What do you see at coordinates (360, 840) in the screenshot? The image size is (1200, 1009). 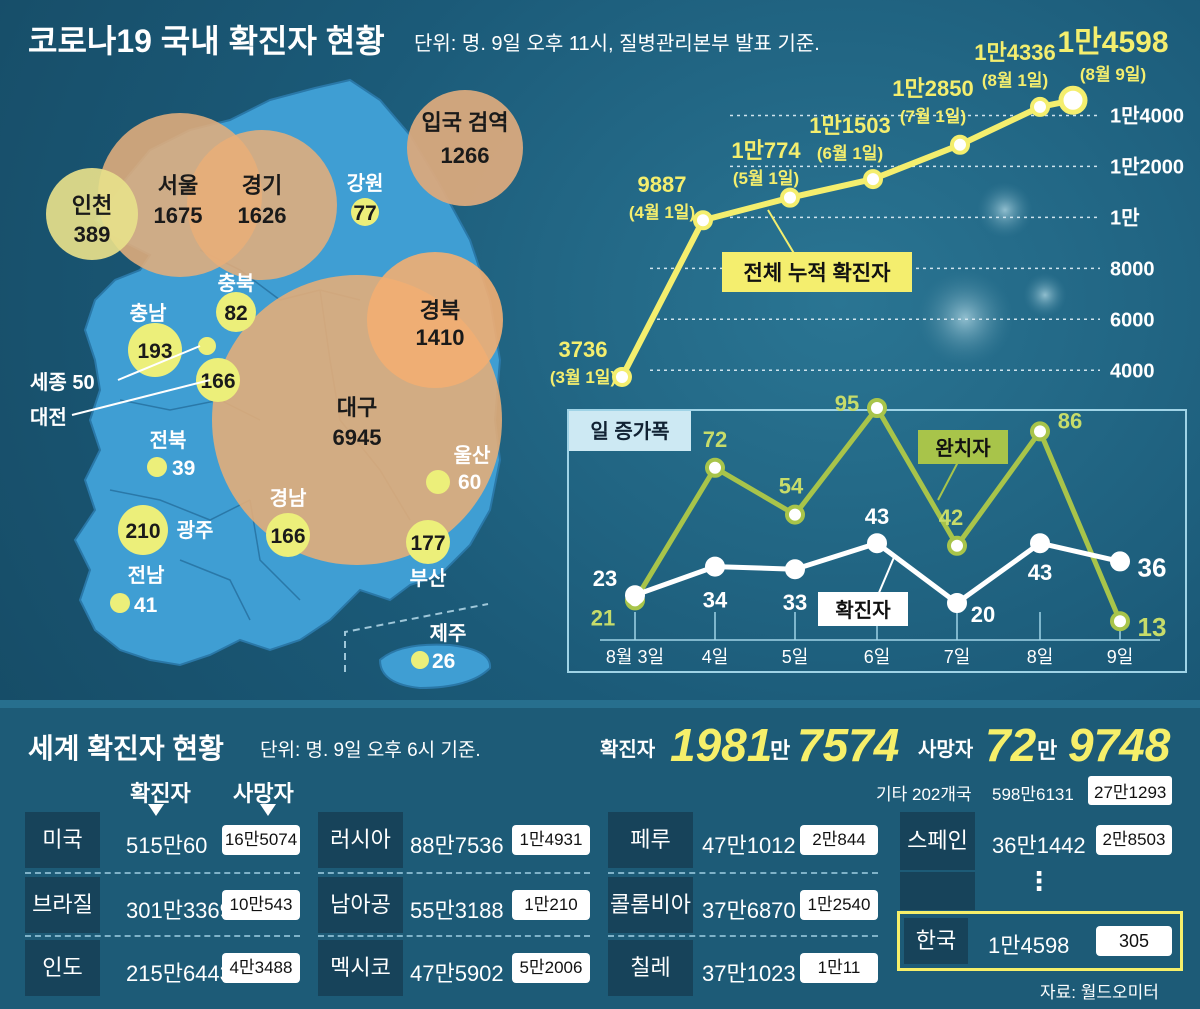 I see `country-name: 러시아` at bounding box center [360, 840].